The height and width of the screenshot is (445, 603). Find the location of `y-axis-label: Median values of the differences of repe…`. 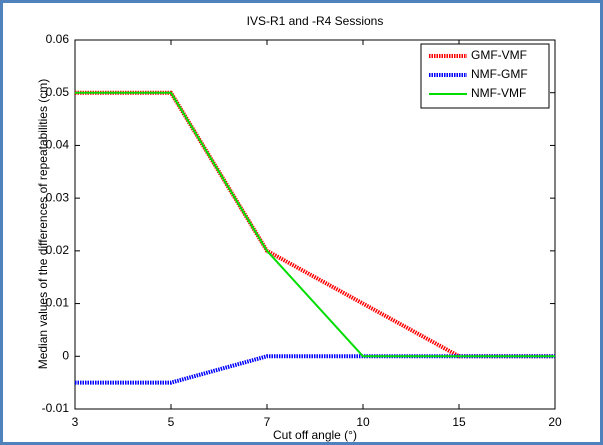

y-axis-label: Median values of the differences of repe… is located at coordinates (43, 224).